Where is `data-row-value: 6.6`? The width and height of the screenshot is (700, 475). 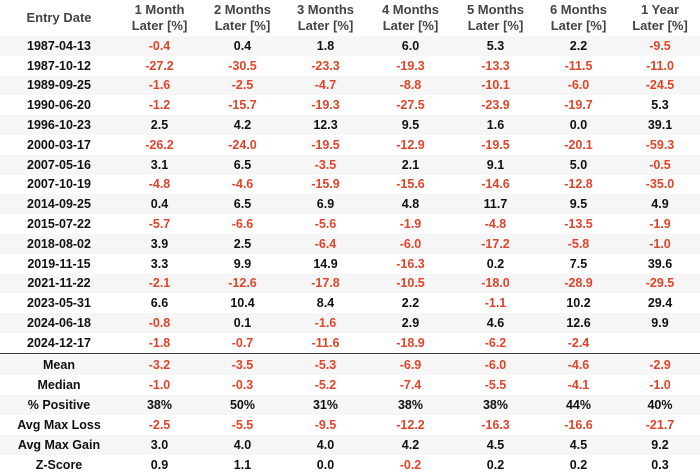
data-row-value: 6.6 is located at coordinates (159, 303).